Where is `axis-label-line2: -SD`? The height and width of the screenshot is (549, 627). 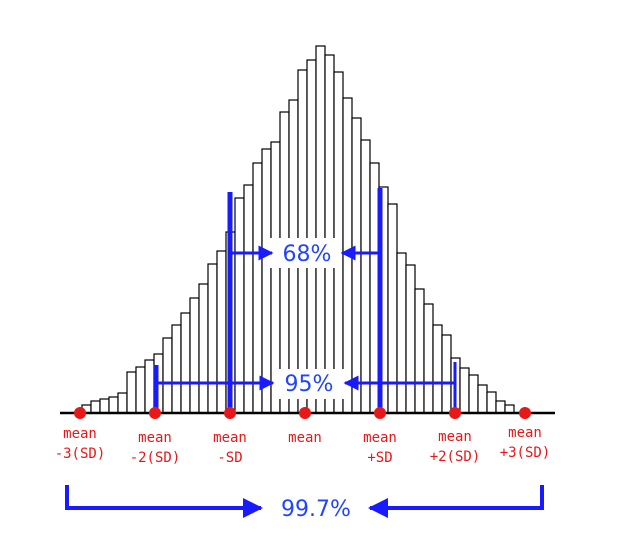 axis-label-line2: -SD is located at coordinates (229, 458).